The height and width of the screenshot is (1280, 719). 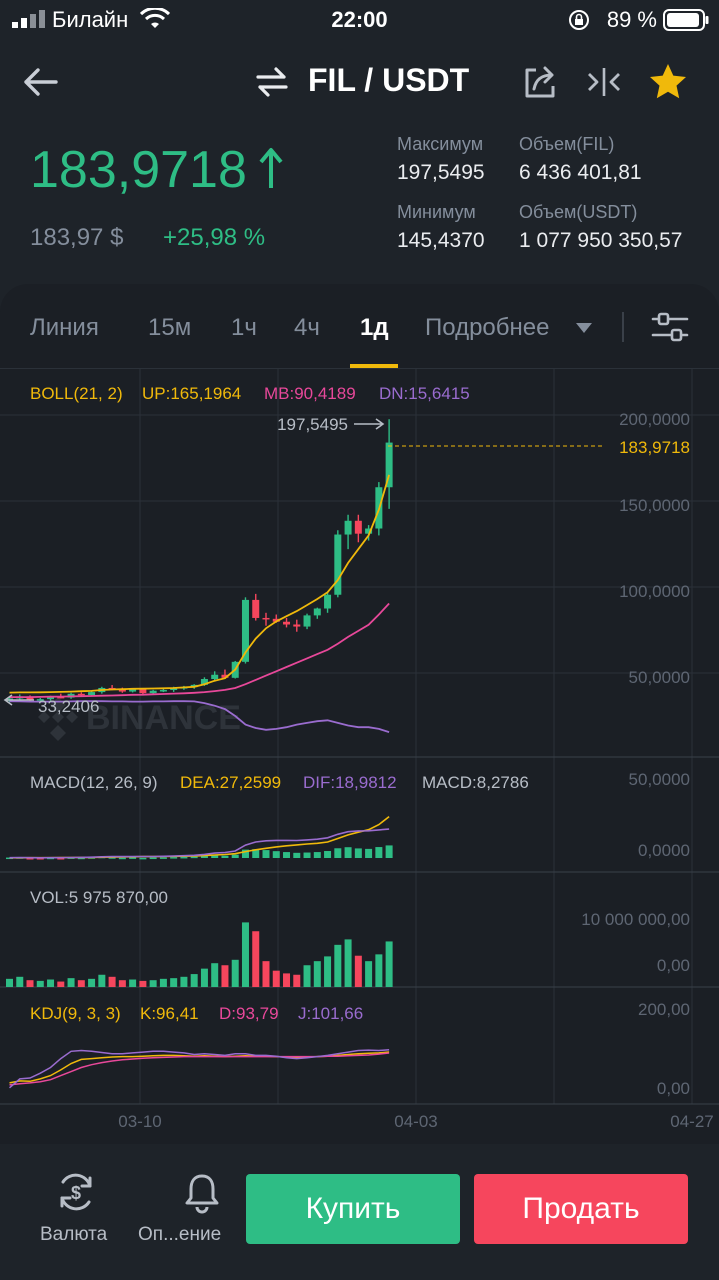 I want to click on back-arrow-icon, so click(x=40, y=82).